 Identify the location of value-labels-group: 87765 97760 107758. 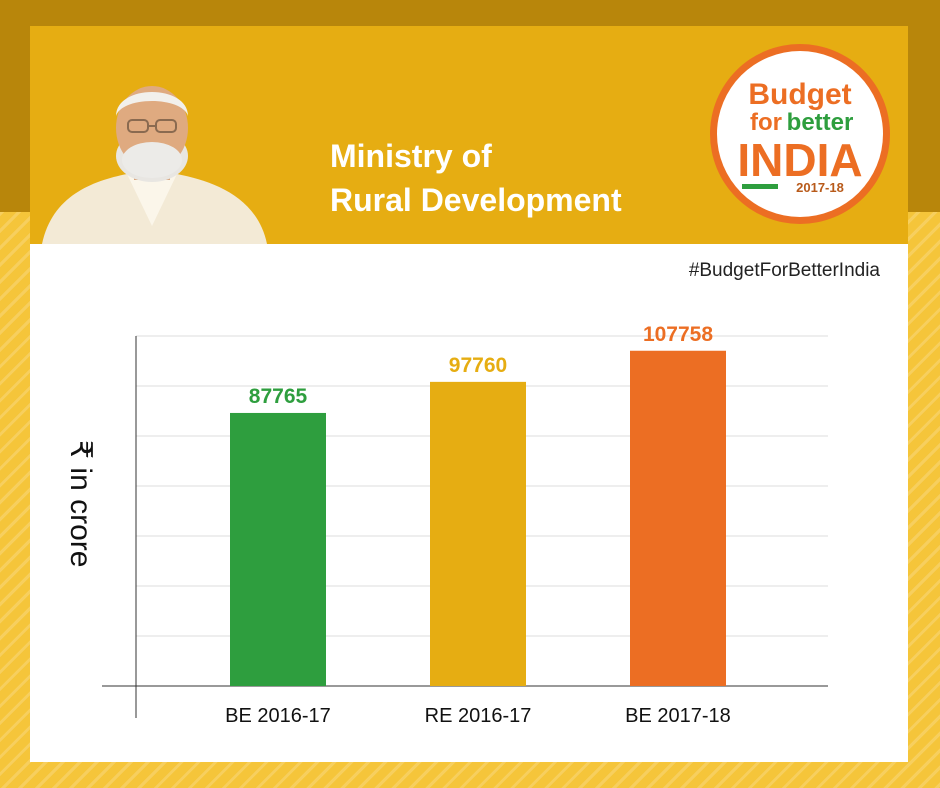
(481, 365).